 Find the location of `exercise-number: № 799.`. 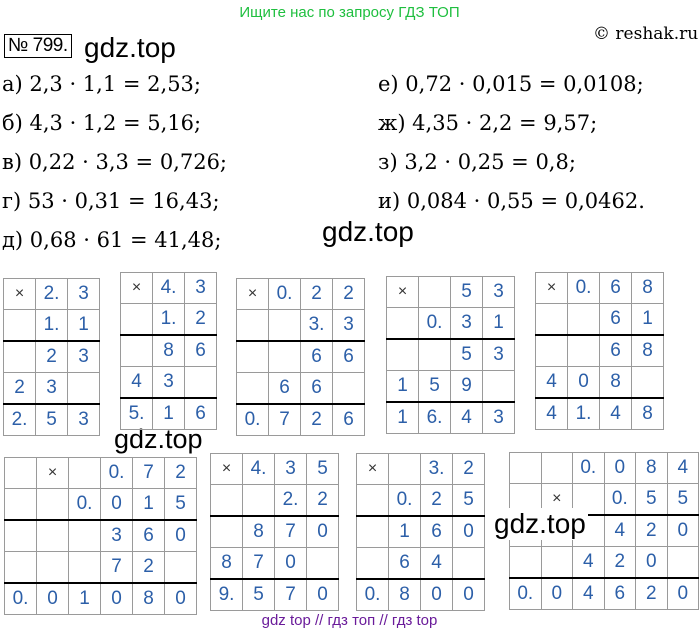

exercise-number: № 799. is located at coordinates (38, 46).